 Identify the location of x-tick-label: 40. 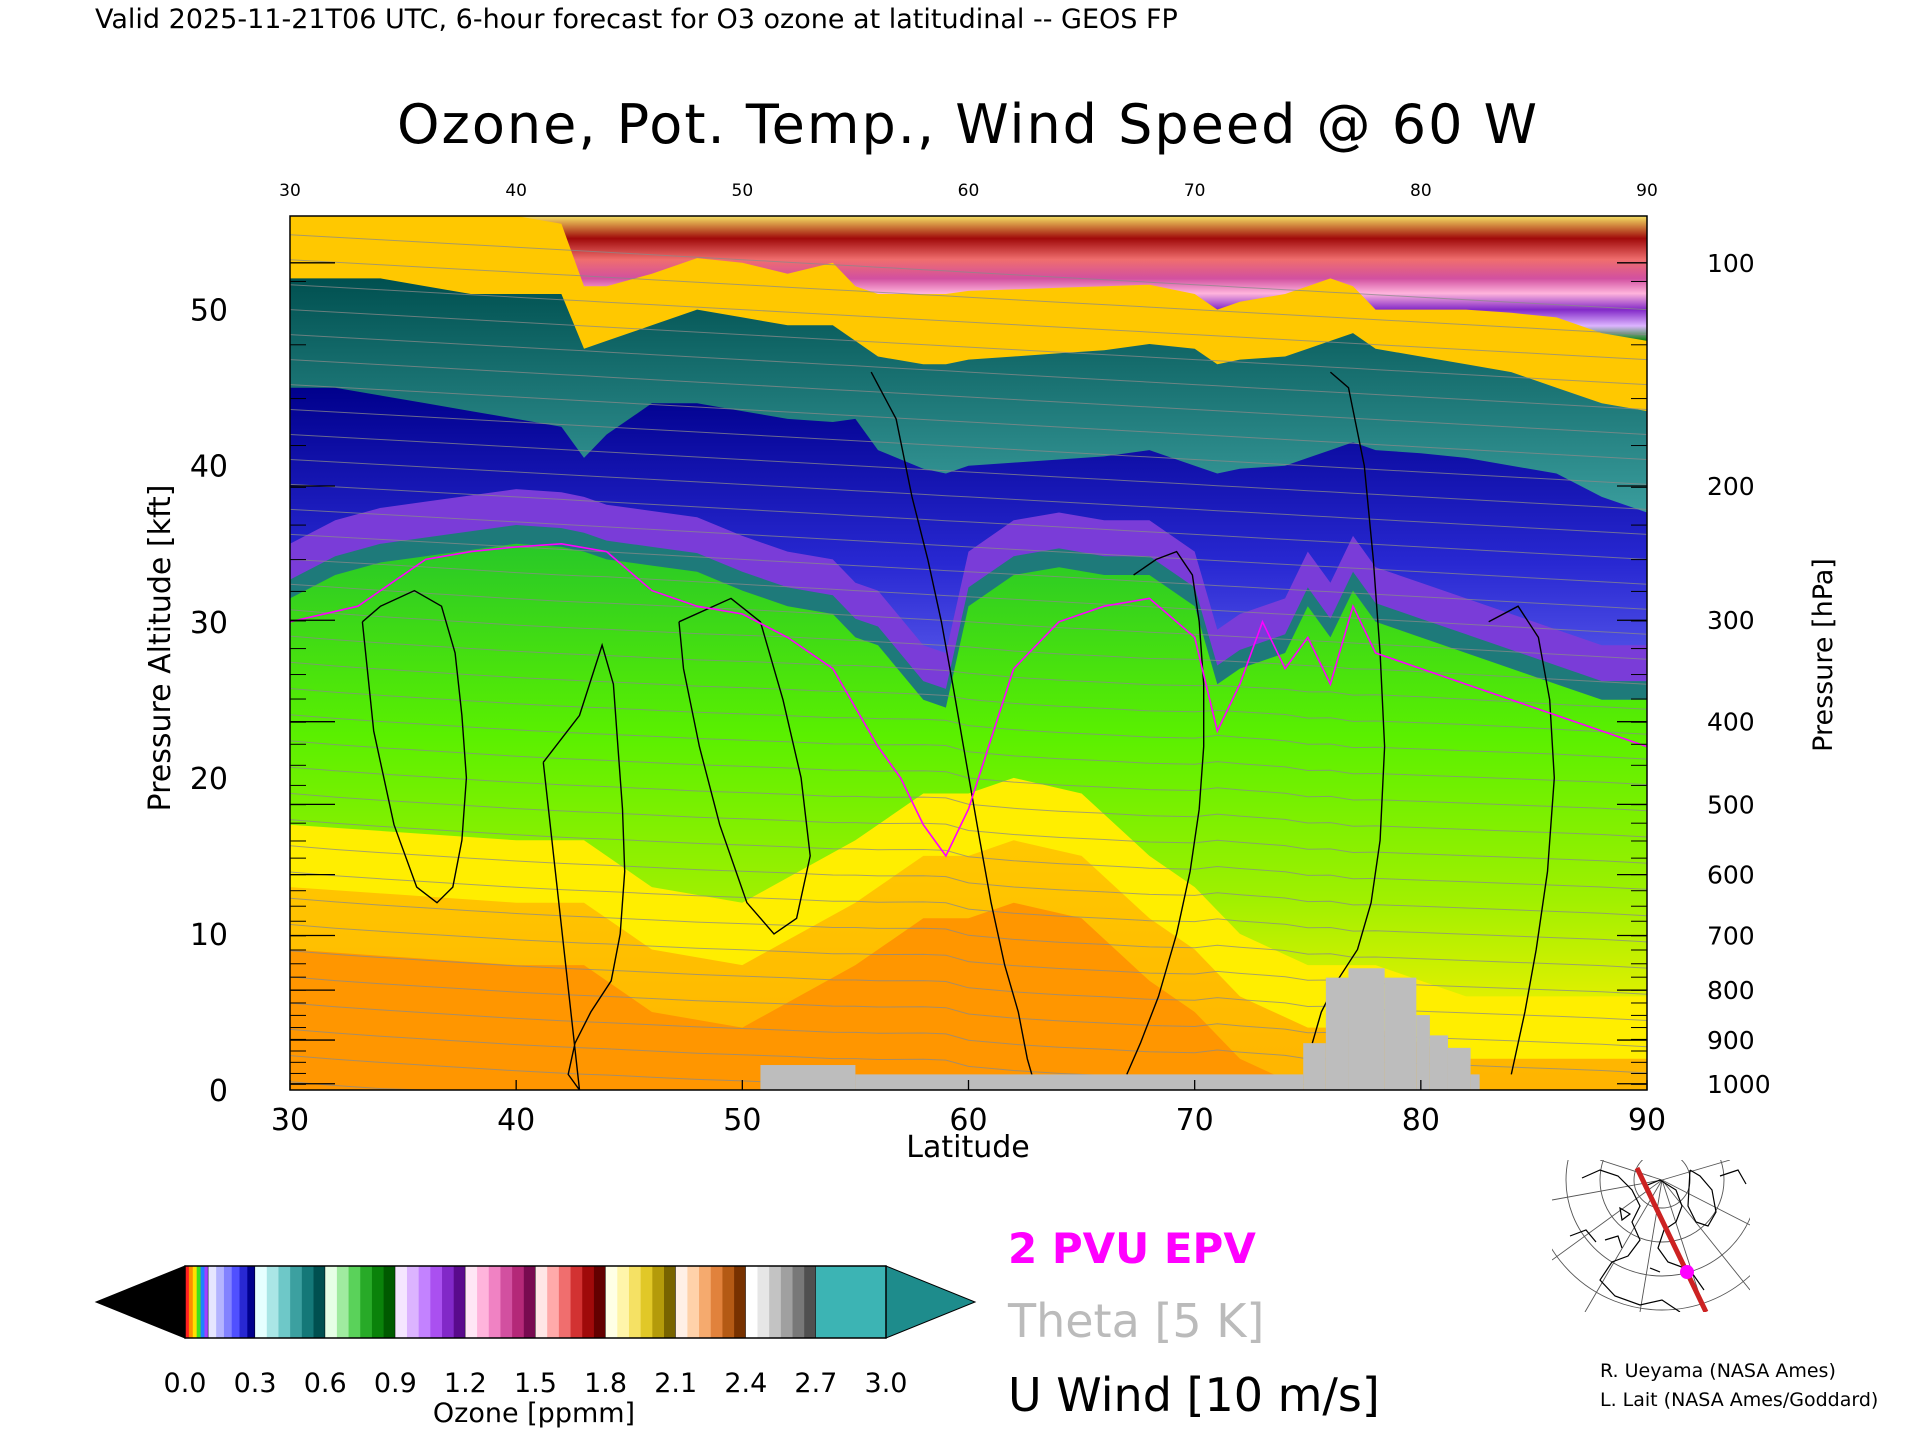
(516, 1120).